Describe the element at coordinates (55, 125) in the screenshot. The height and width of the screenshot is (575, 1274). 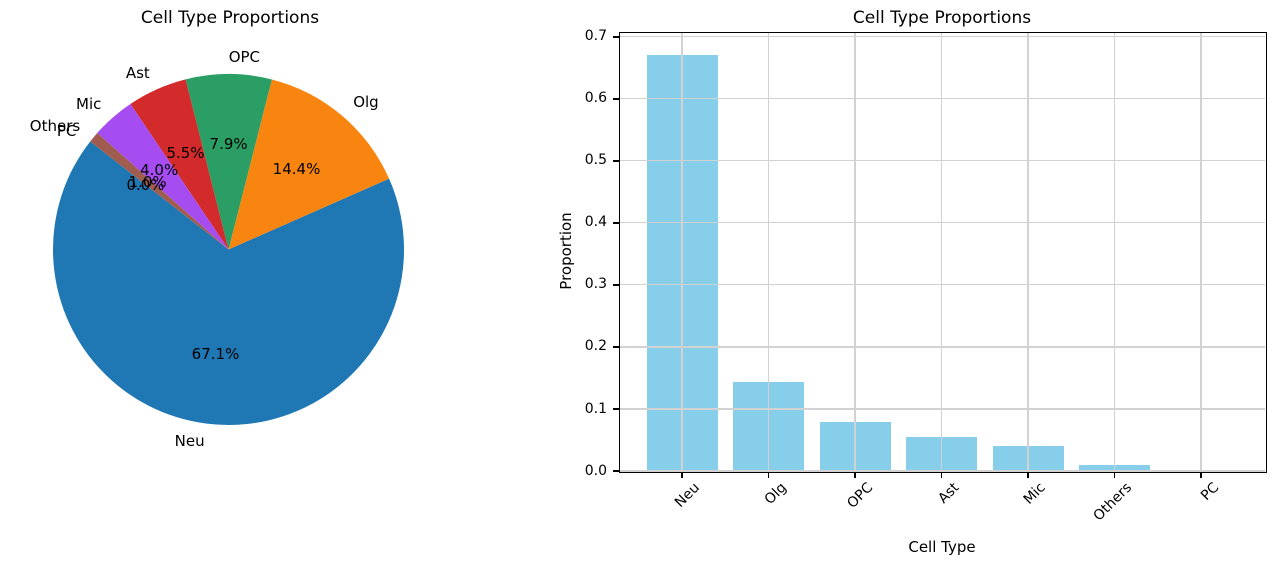
I see `pie-label-Others: Others` at that location.